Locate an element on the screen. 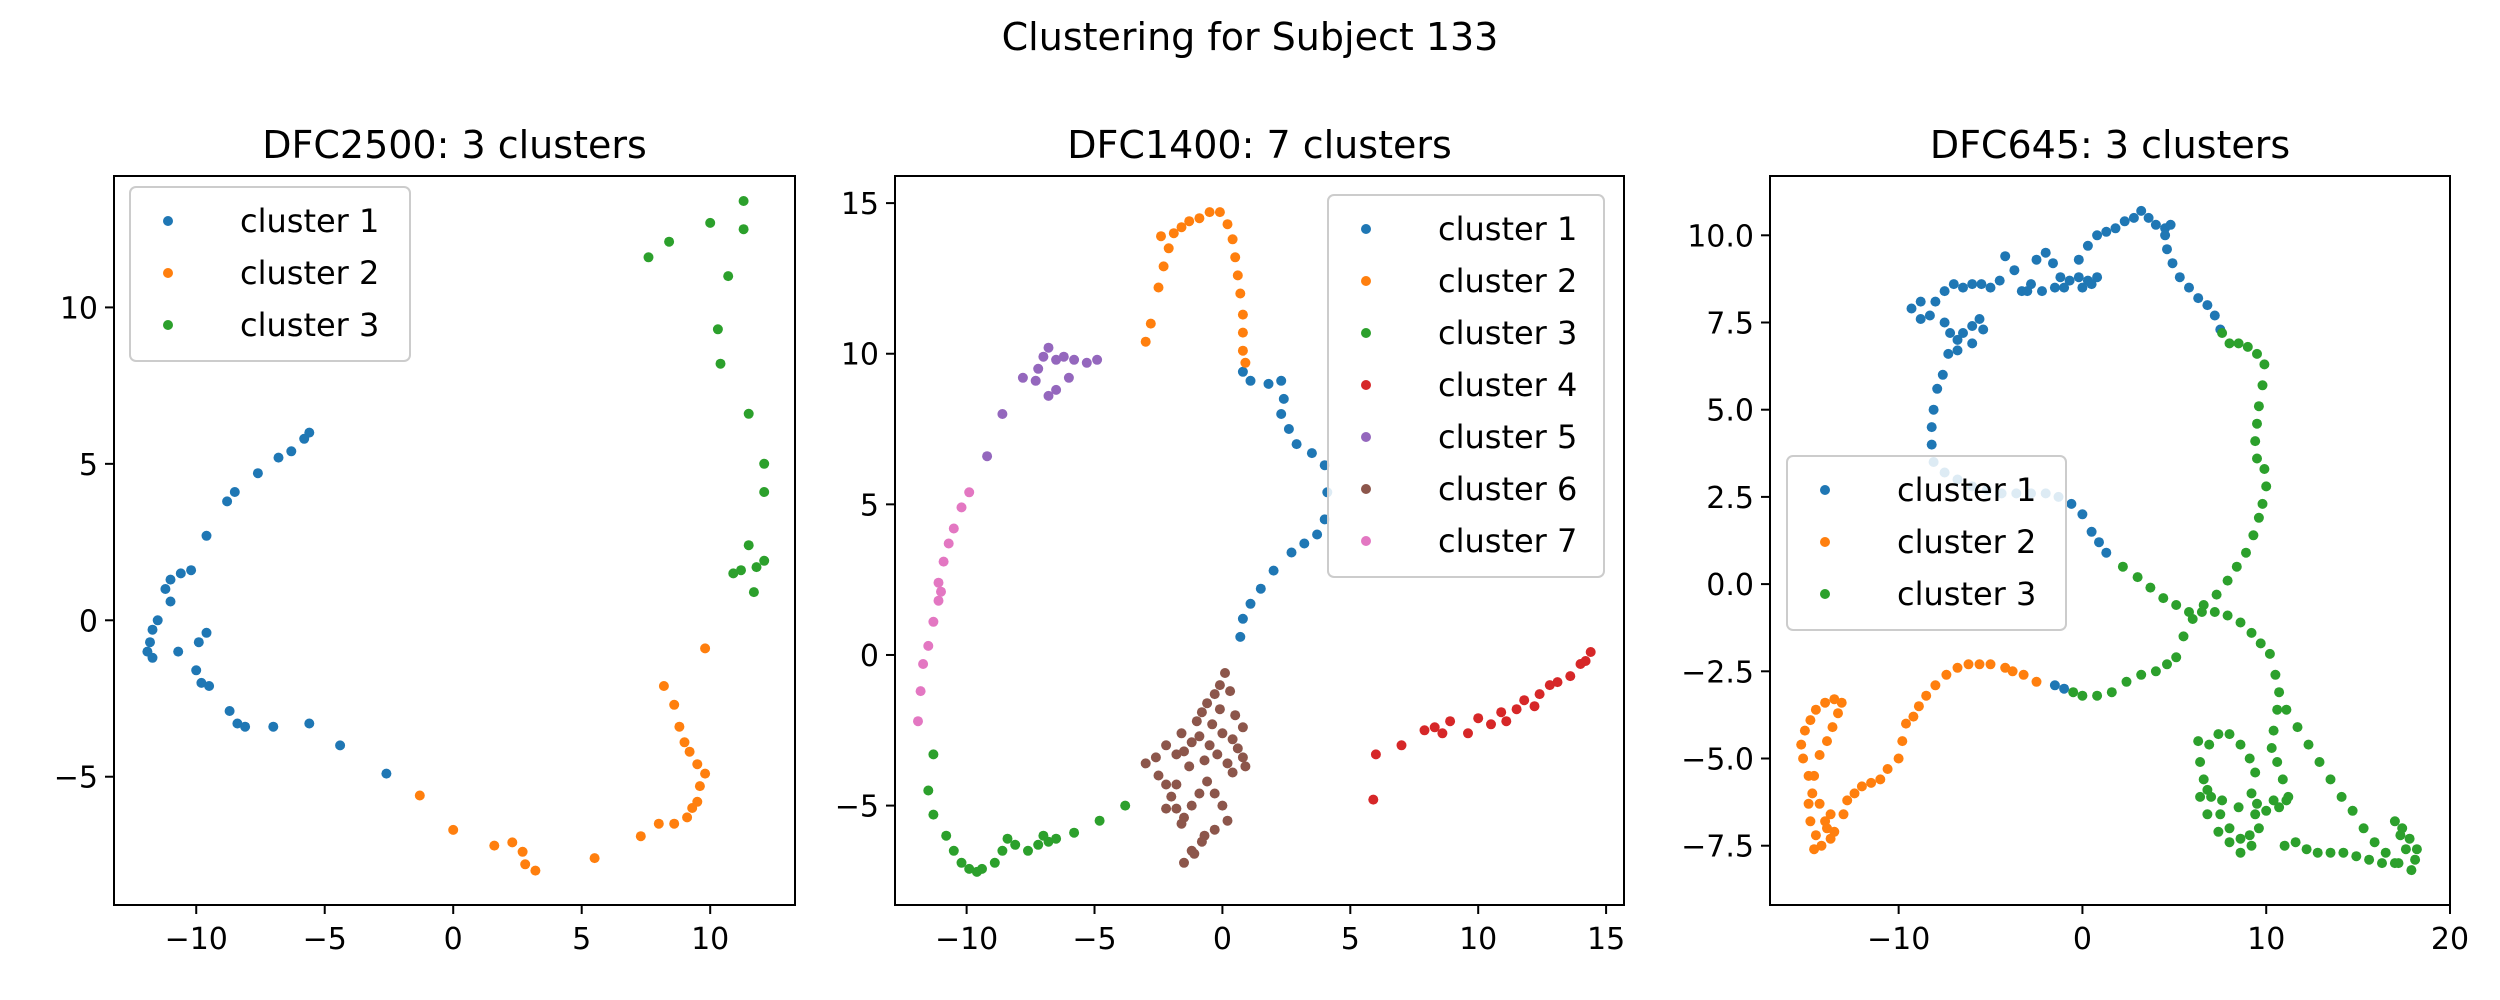 This screenshot has width=2500, height=1000. legend-label: cluster 7 is located at coordinates (1507, 541).